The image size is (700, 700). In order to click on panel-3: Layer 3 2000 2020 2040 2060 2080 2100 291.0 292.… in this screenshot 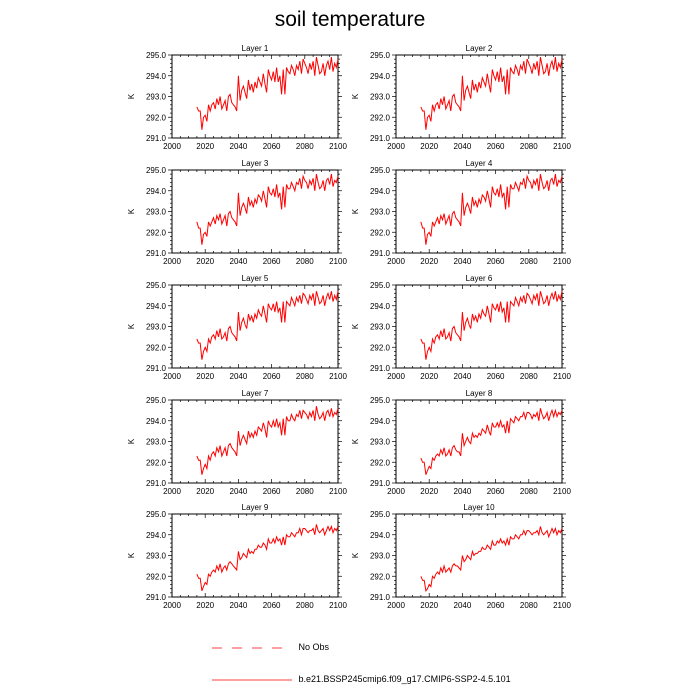, I will do `click(237, 212)`.